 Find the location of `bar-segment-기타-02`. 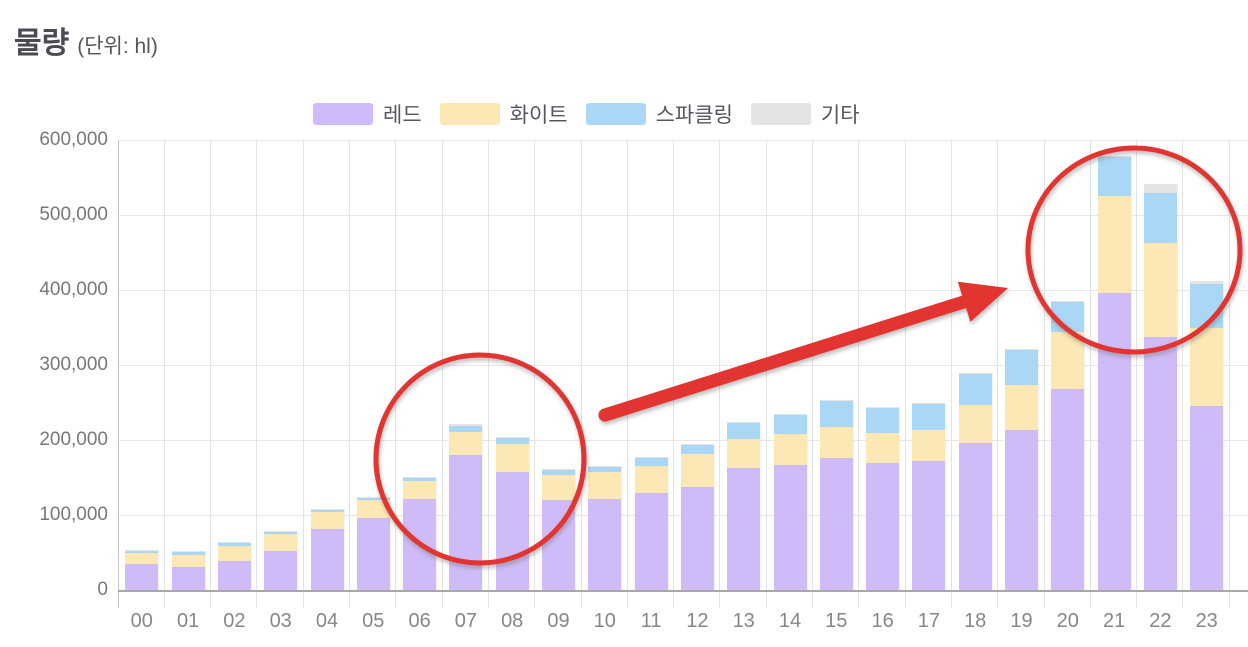

bar-segment-기타-02 is located at coordinates (234, 542).